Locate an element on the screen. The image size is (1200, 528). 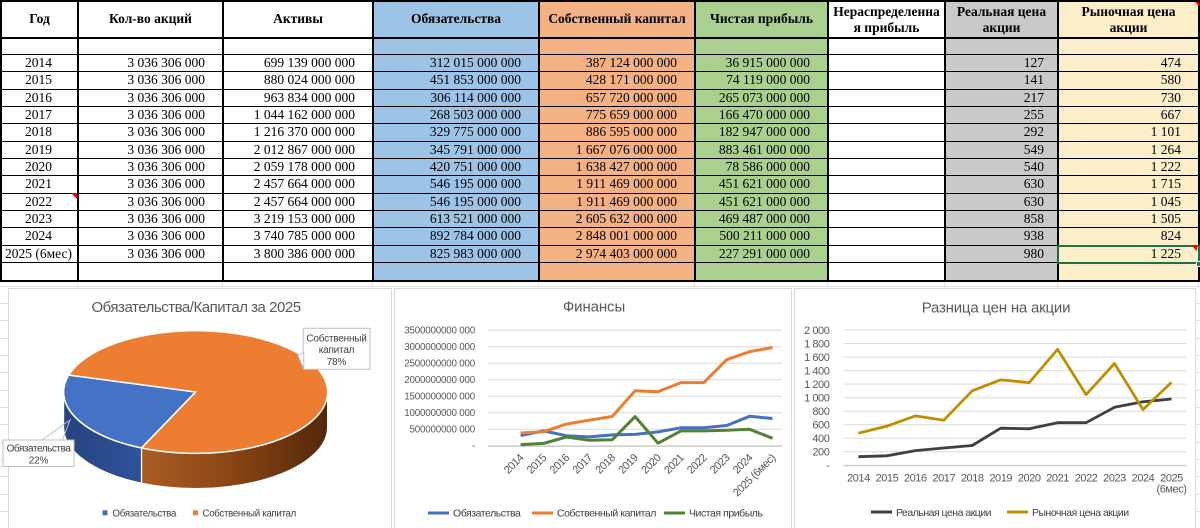
svg-text: 500000000 000 is located at coordinates (442, 430).